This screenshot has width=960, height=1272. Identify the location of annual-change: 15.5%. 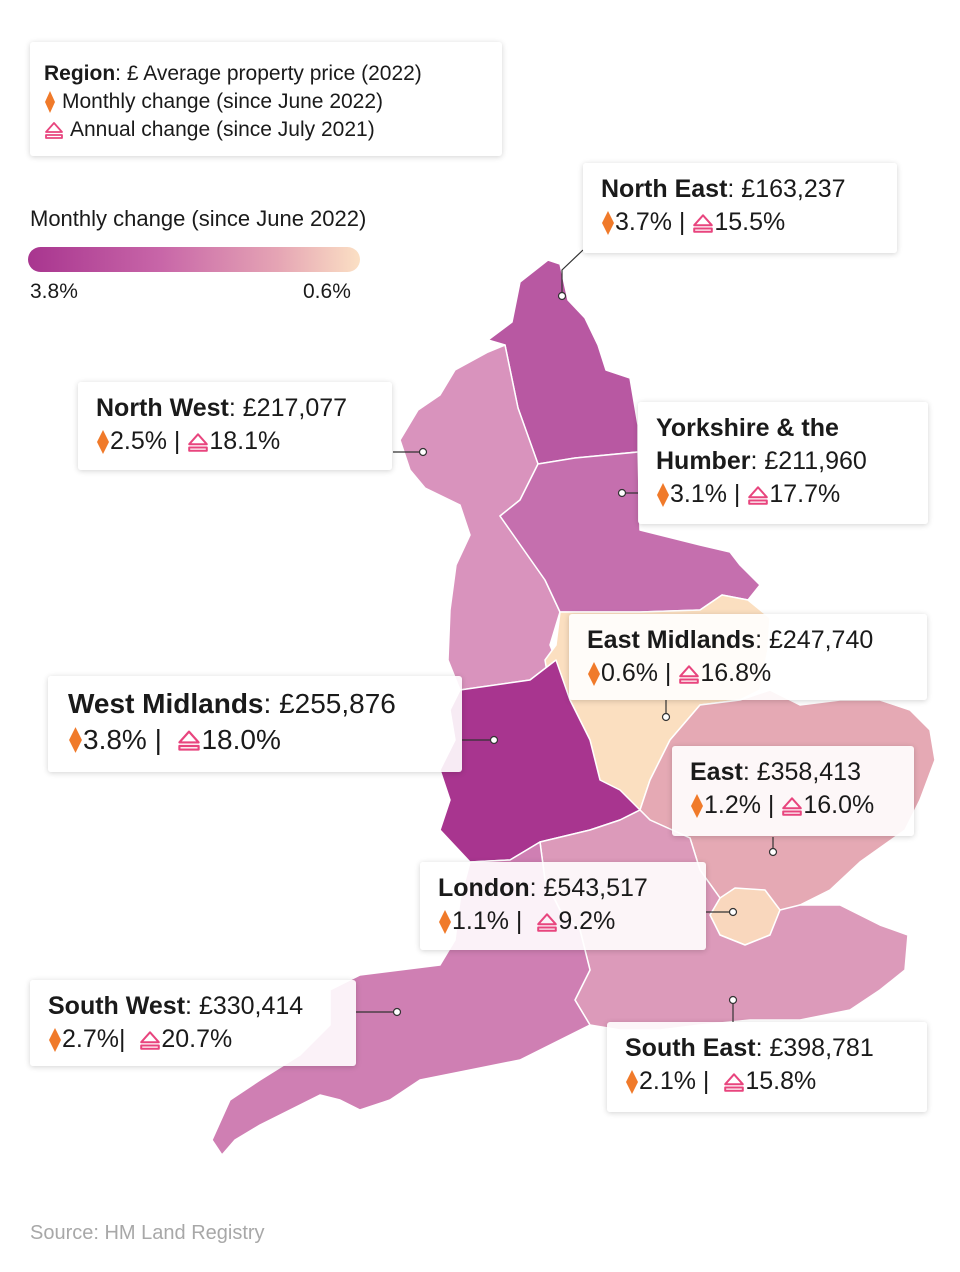
(750, 222).